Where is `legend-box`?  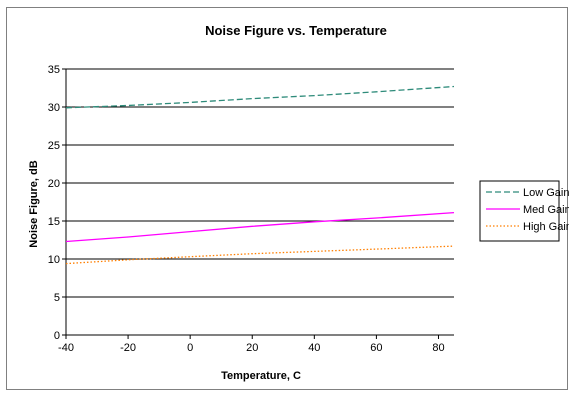 legend-box is located at coordinates (519, 211).